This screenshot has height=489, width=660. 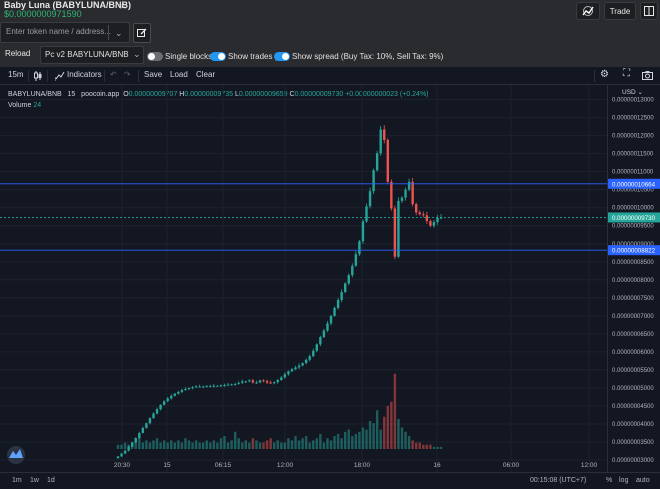 I want to click on pair-select: Pc v2 BABYLUNA/BNB, so click(x=92, y=55).